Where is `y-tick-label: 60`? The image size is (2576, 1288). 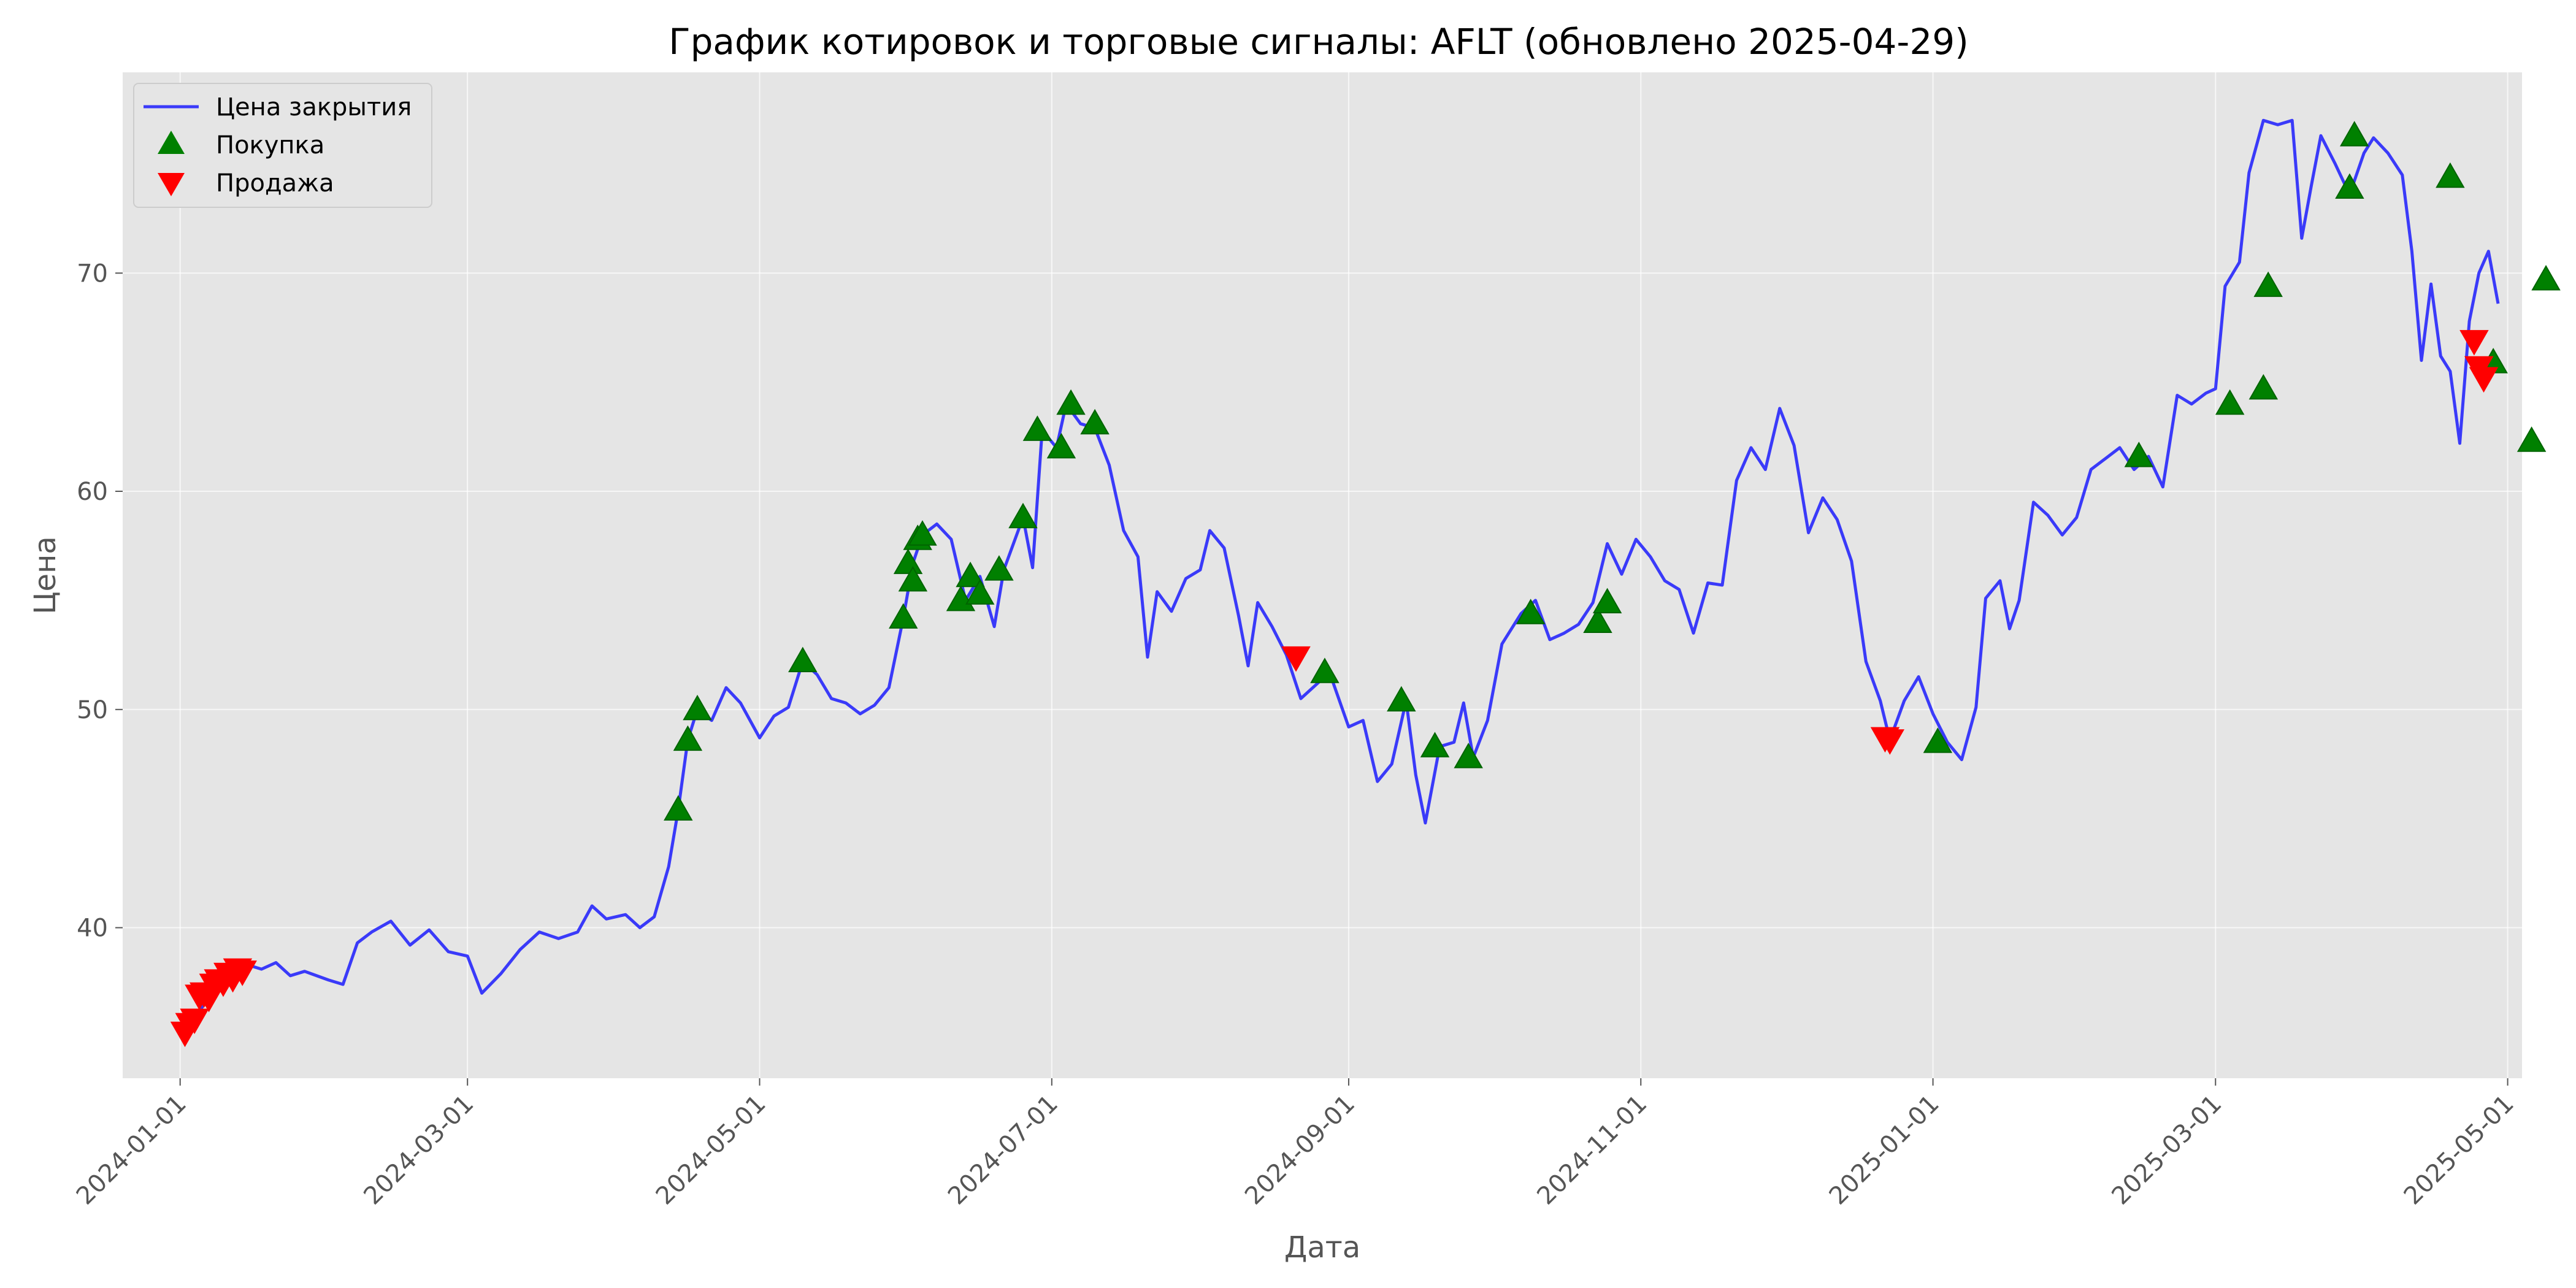 y-tick-label: 60 is located at coordinates (92, 492).